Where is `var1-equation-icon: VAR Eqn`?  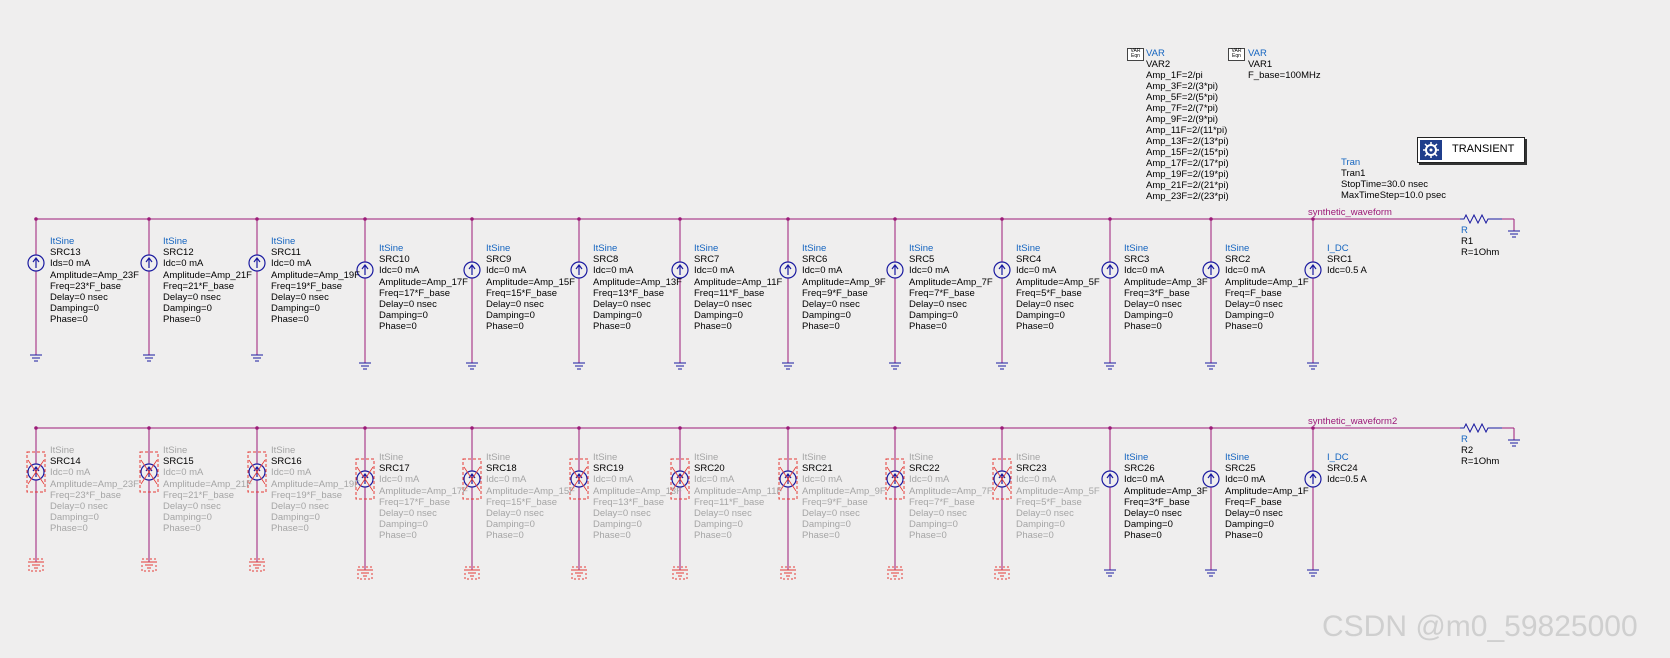 var1-equation-icon: VAR Eqn is located at coordinates (1236, 54).